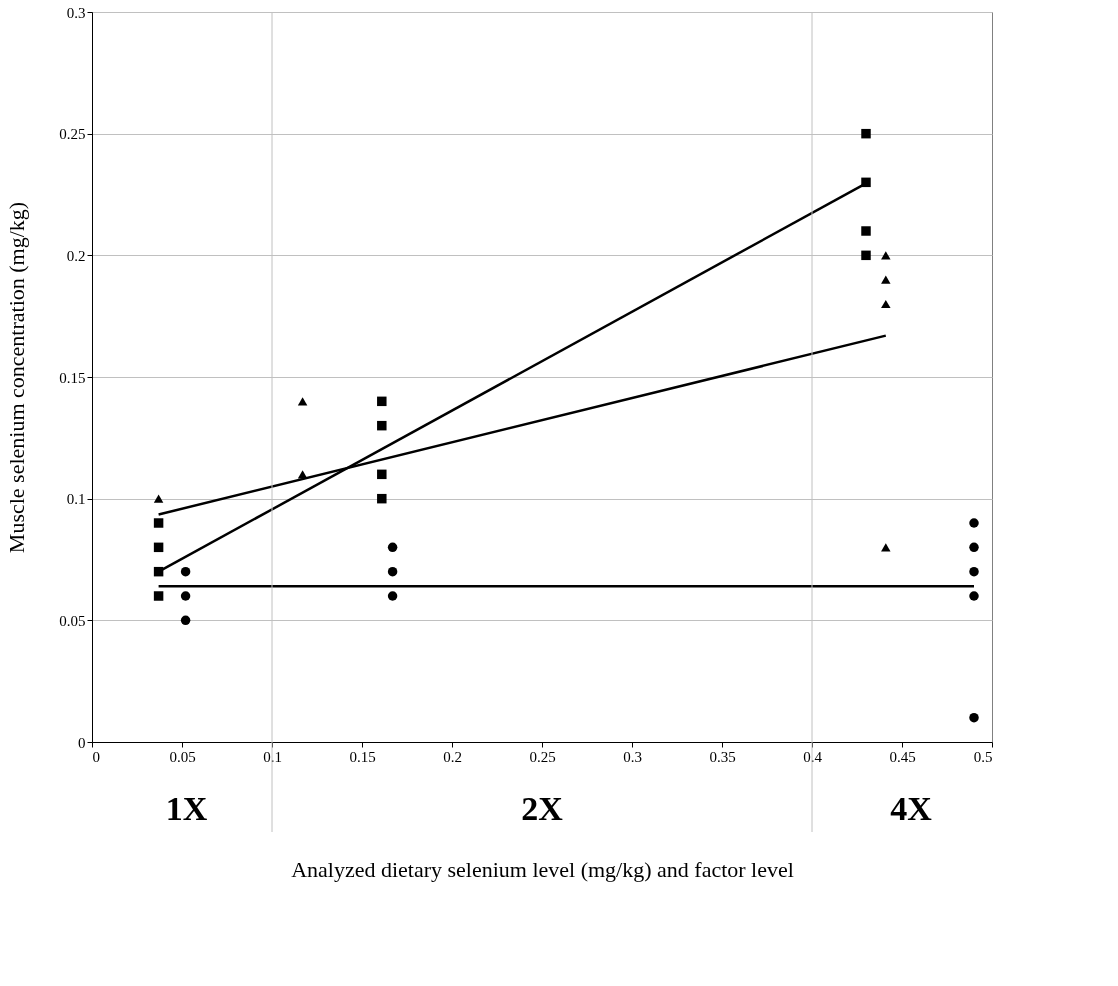  I want to click on y-tick-label: 0.25, so click(72, 134).